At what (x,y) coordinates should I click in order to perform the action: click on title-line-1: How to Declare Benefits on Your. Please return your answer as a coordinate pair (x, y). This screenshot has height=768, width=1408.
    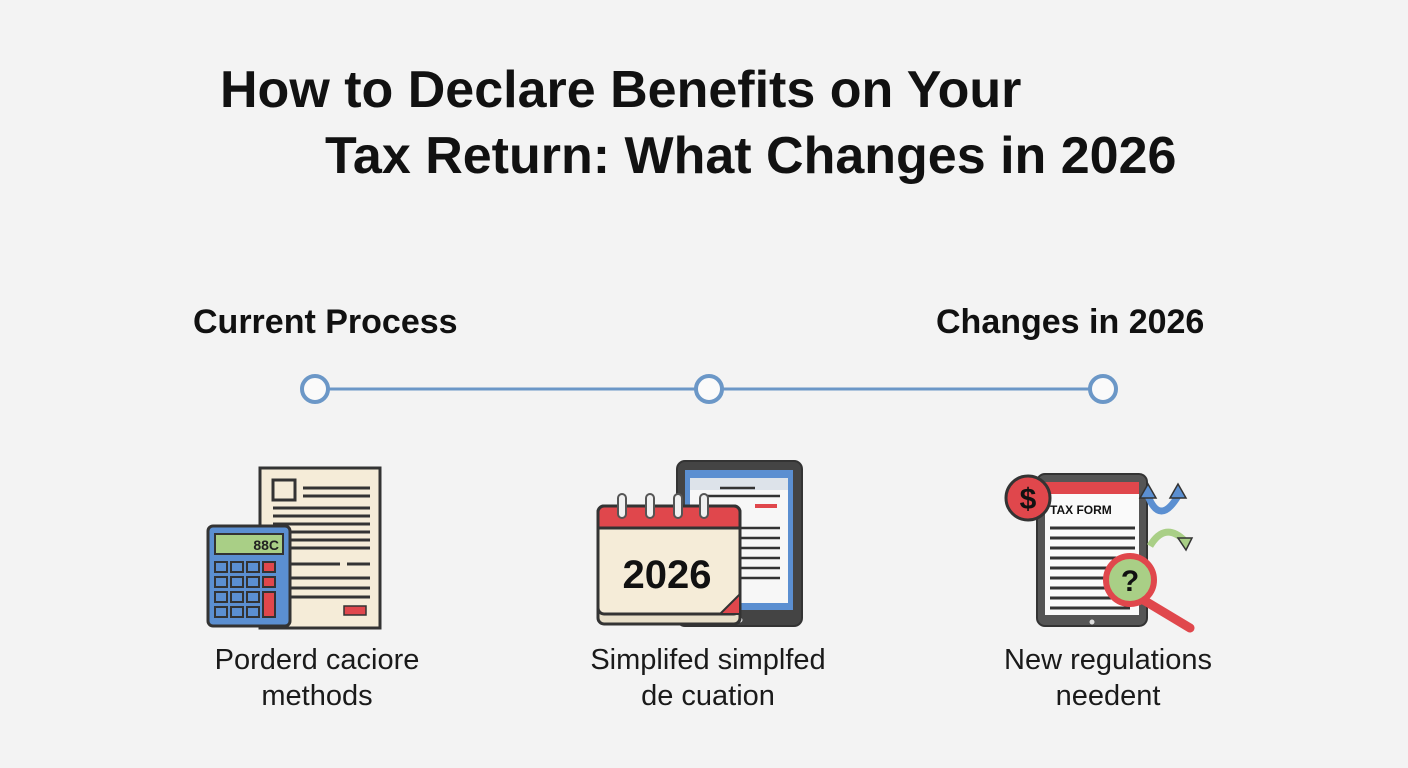
    Looking at the image, I should click on (621, 90).